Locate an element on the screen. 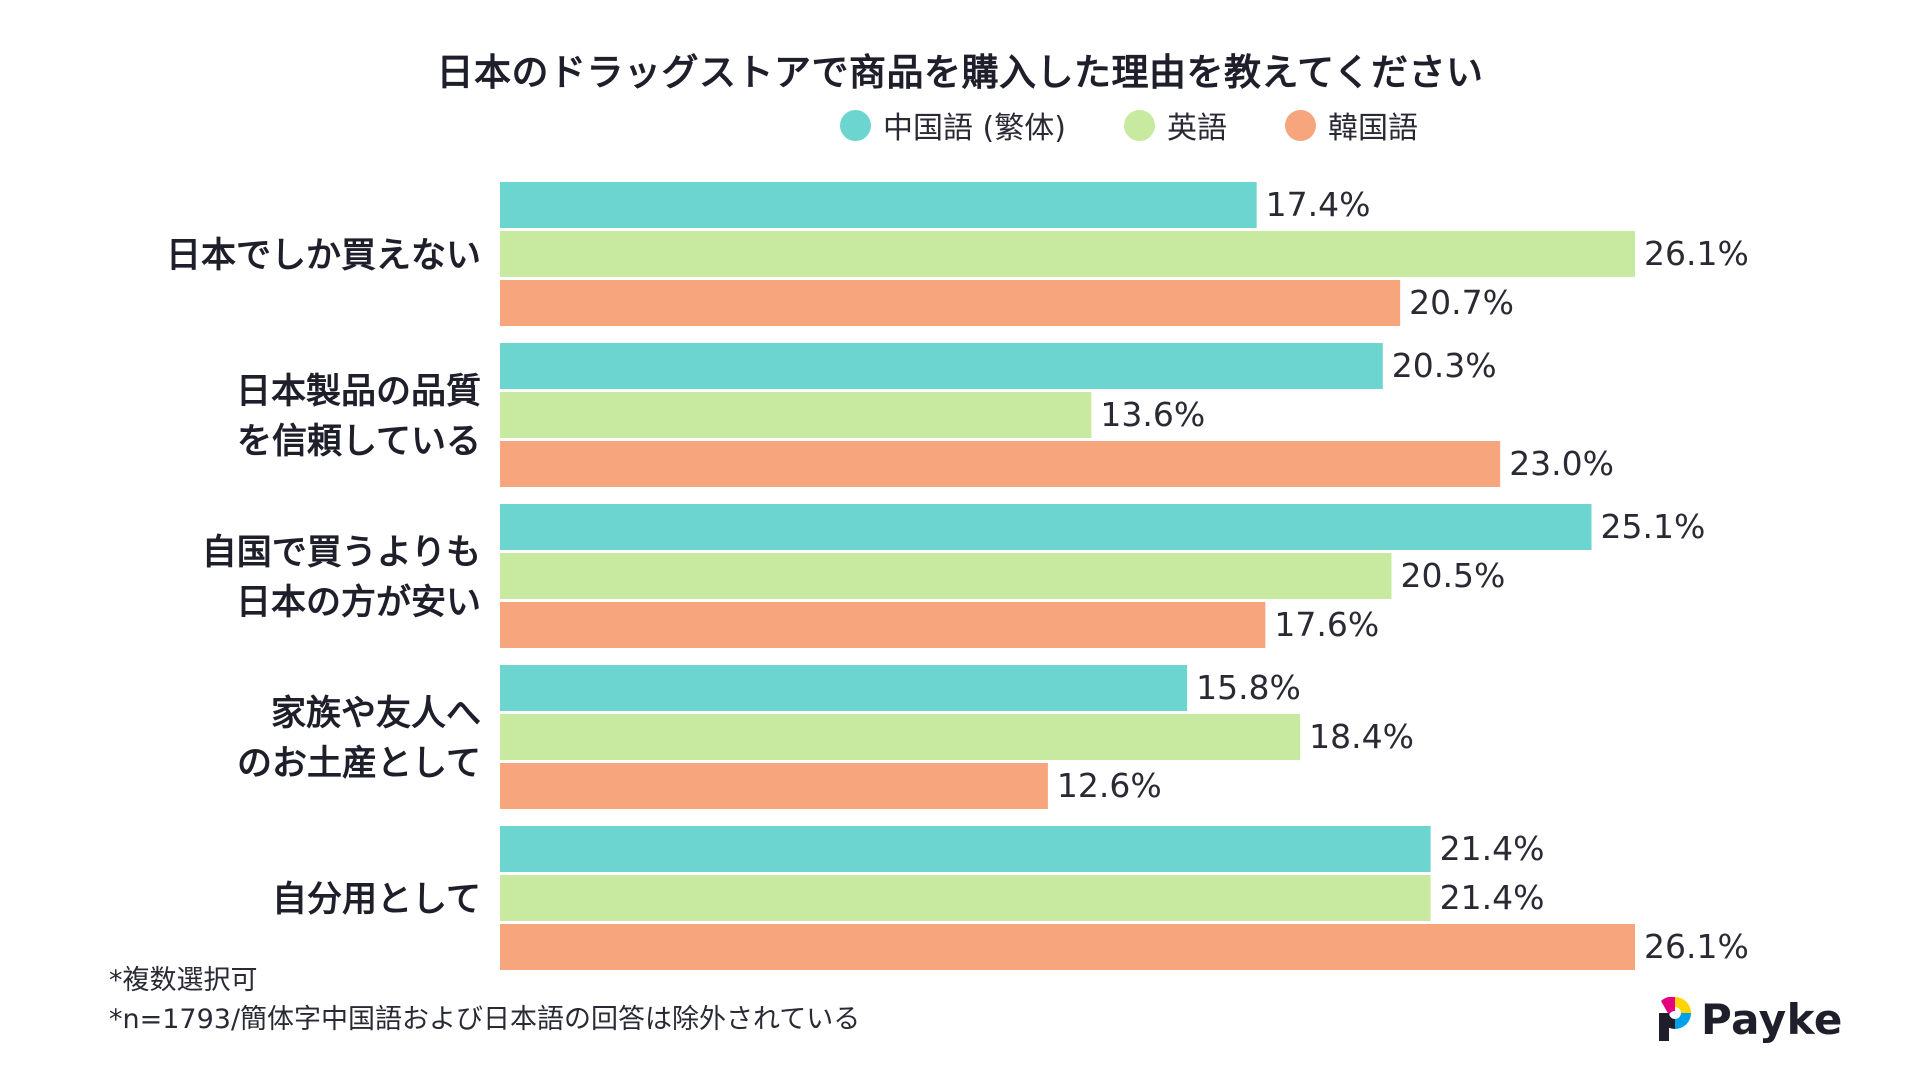 The height and width of the screenshot is (1080, 1920). chart-title: 日本のドラッグストアで商品を購入した理由を教えてください is located at coordinates (960, 72).